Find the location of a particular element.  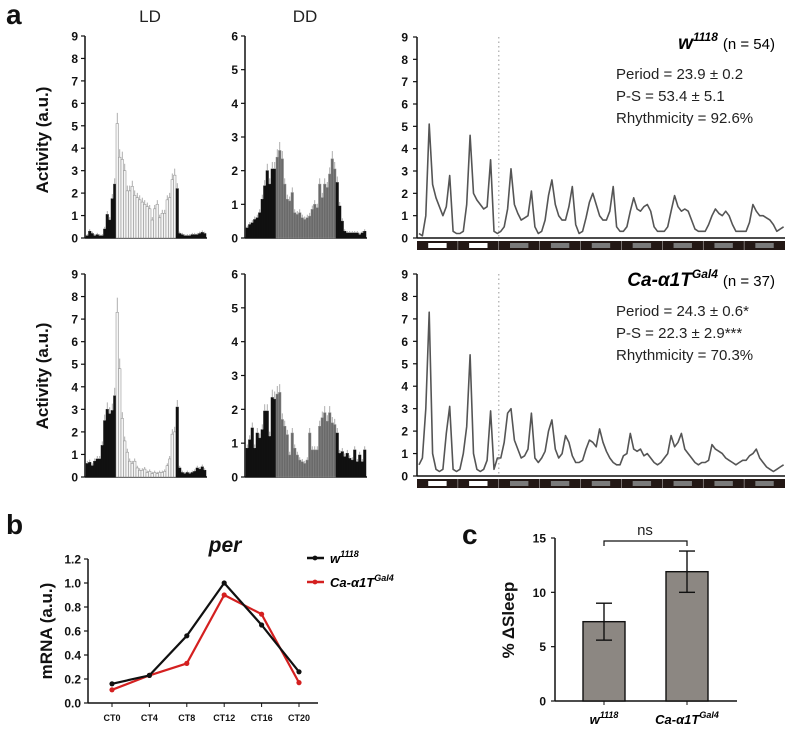

y-tick-label: 0.8 is located at coordinates (72, 608).